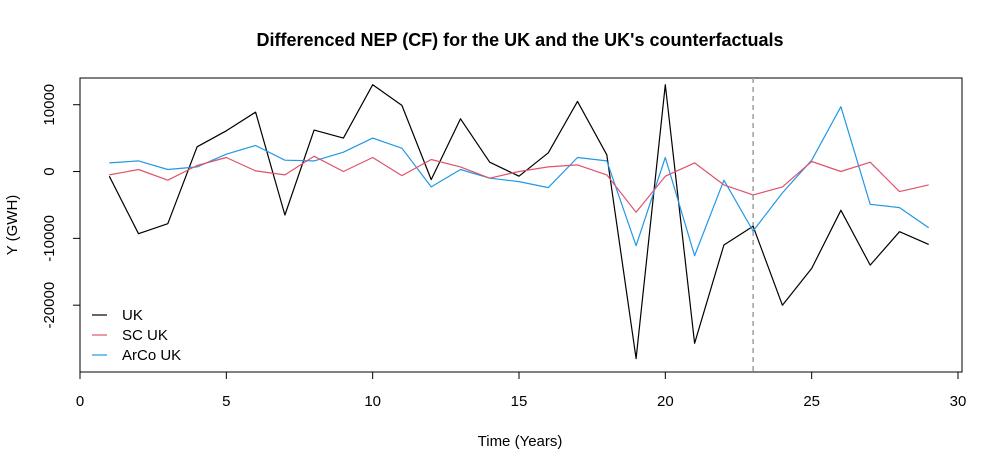 The height and width of the screenshot is (471, 1002). Describe the element at coordinates (226, 401) in the screenshot. I see `x-tick-label: 5` at that location.